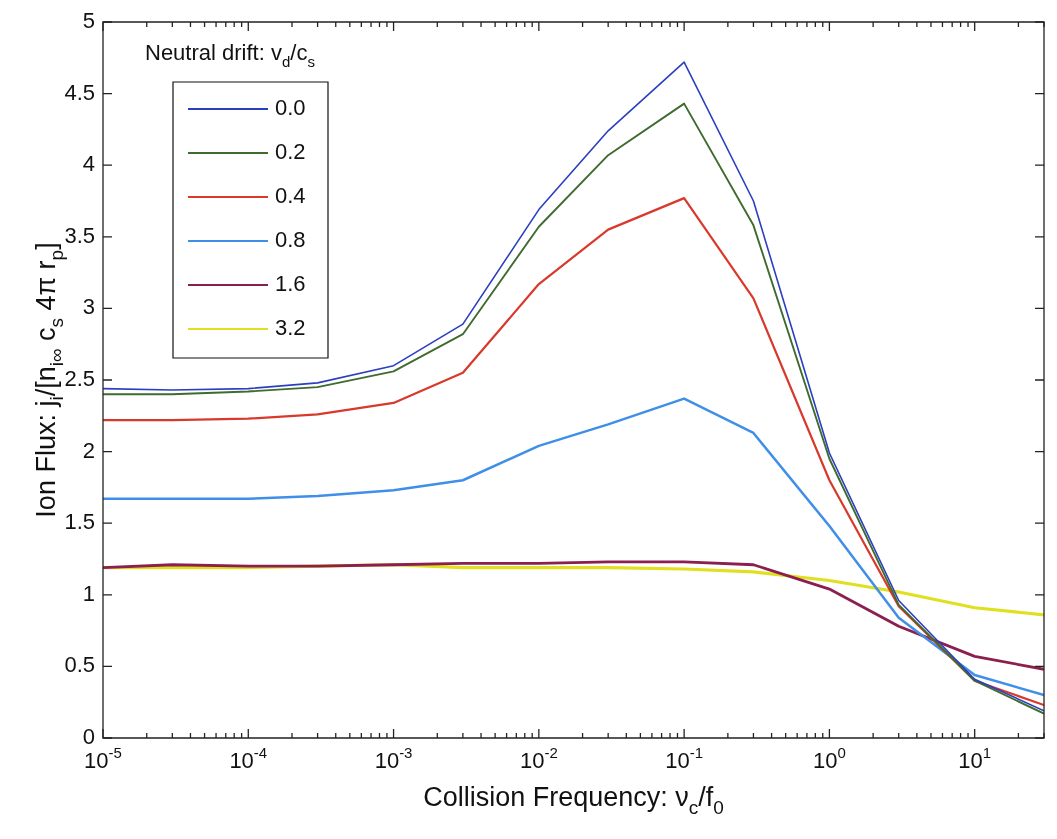  I want to click on legend-label: 1.6, so click(290, 284).